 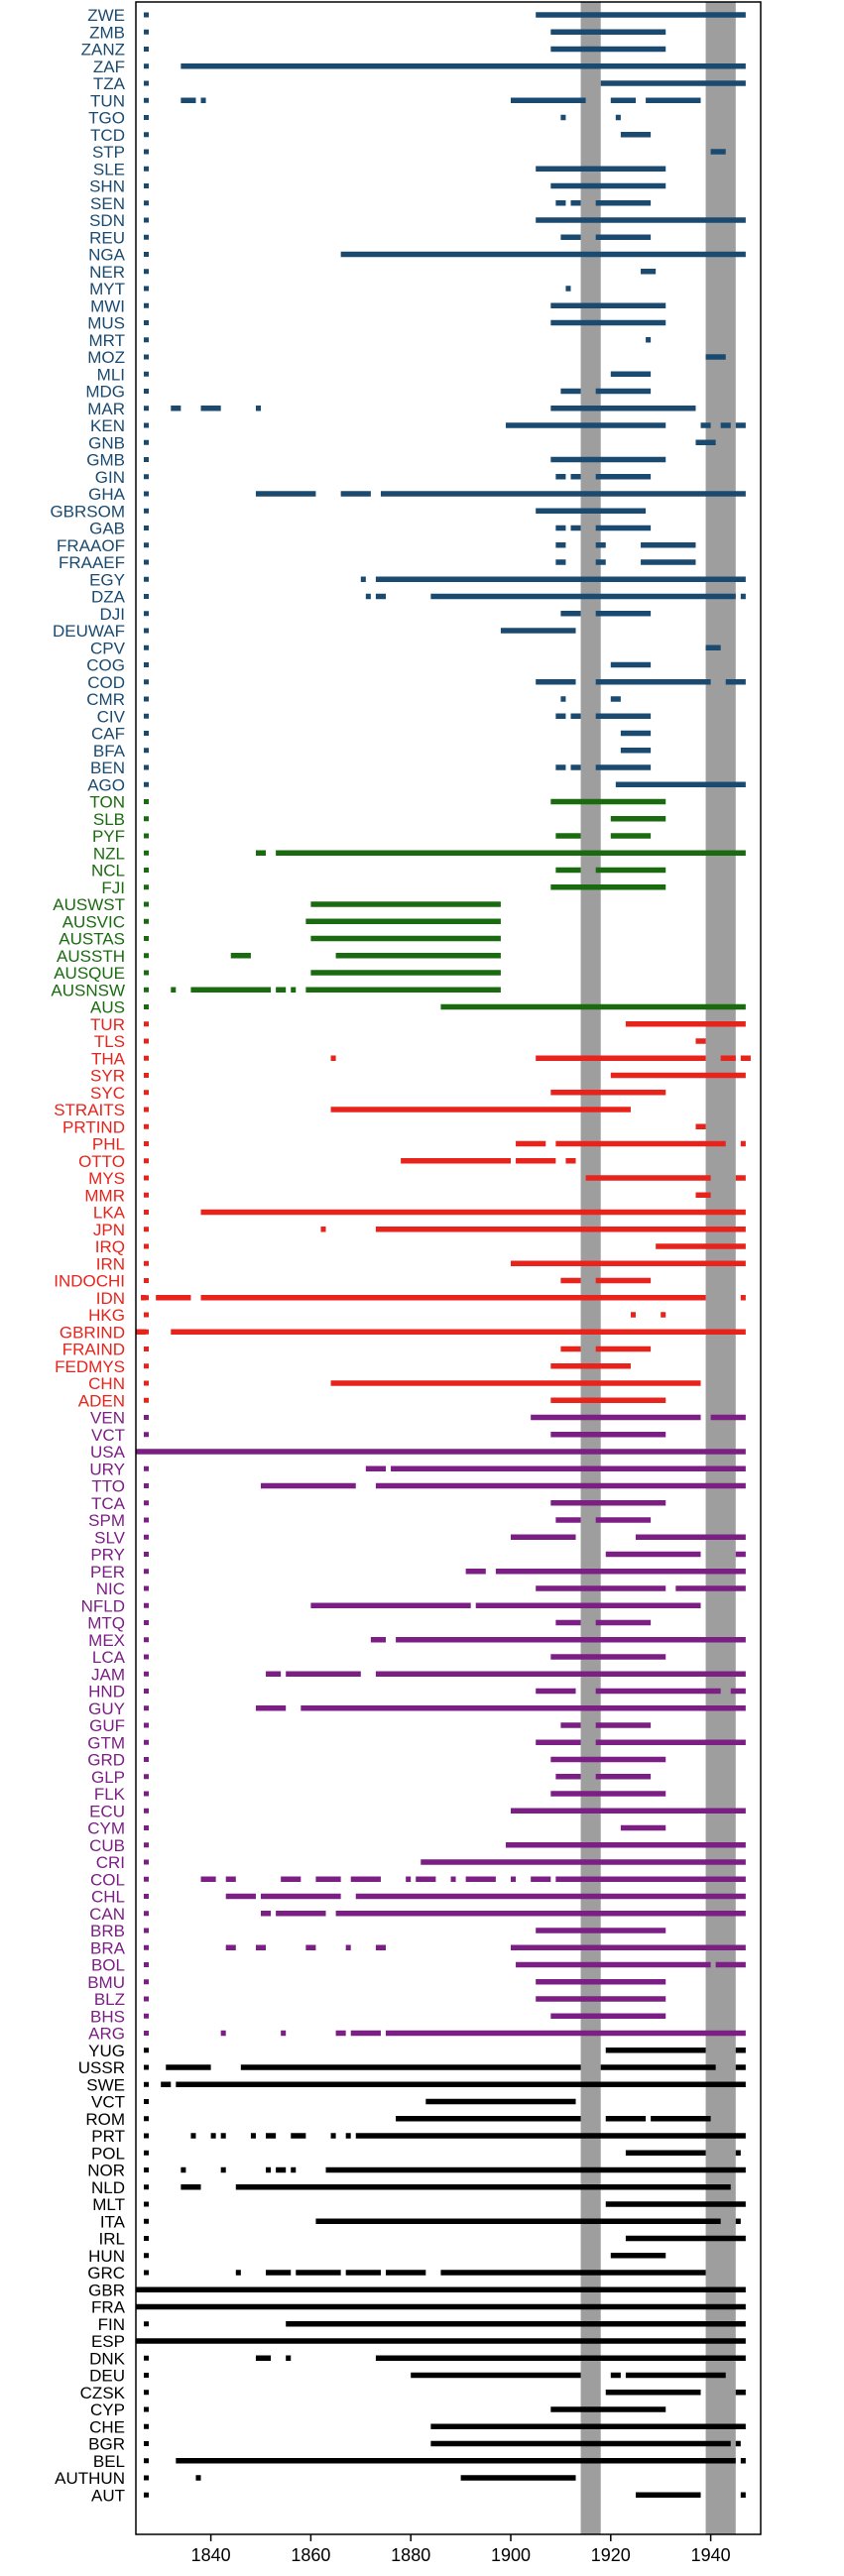 What do you see at coordinates (417, 495) in the screenshot?
I see `row-gha: GHA` at bounding box center [417, 495].